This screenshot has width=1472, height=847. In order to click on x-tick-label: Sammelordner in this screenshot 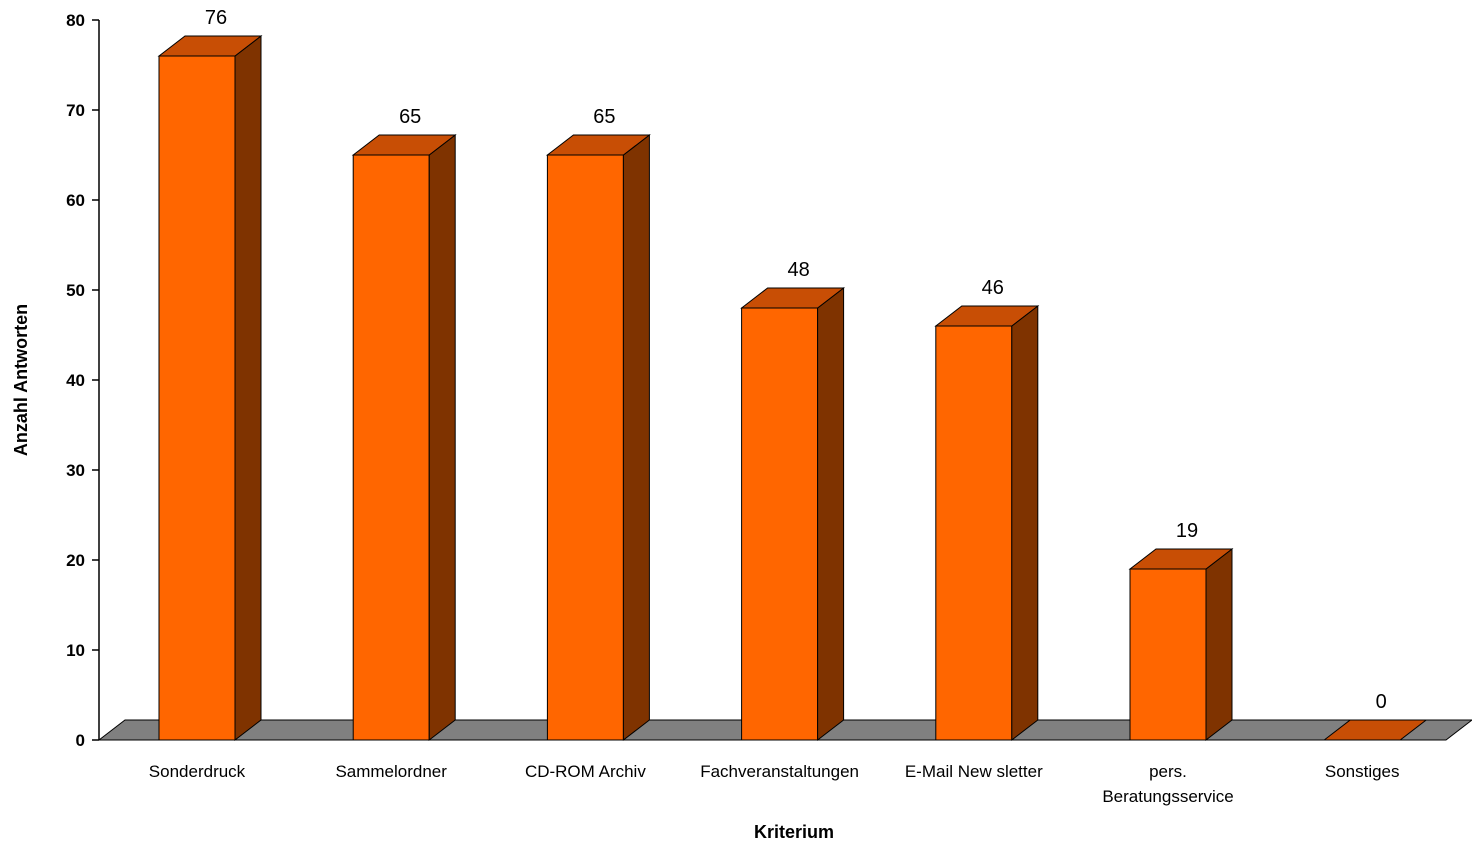, I will do `click(391, 771)`.